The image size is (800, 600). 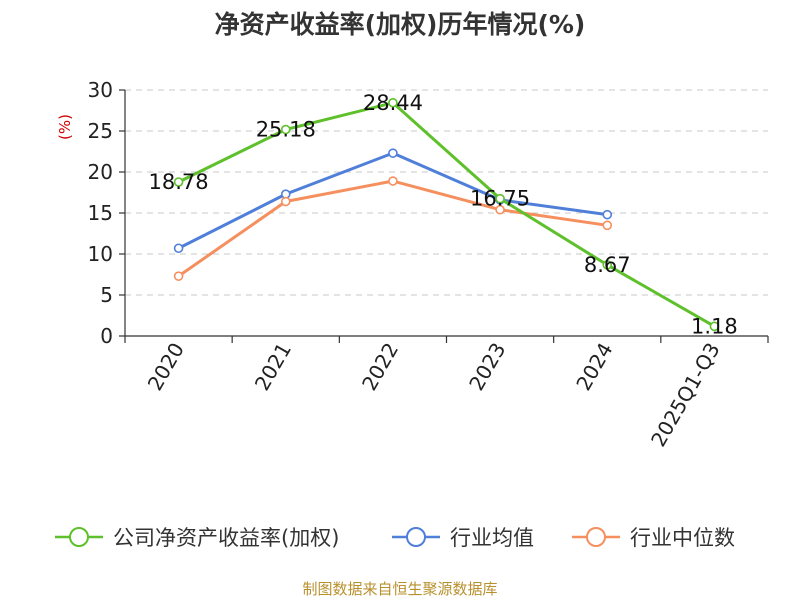 What do you see at coordinates (393, 181) in the screenshot?
I see `series-2-point-2022` at bounding box center [393, 181].